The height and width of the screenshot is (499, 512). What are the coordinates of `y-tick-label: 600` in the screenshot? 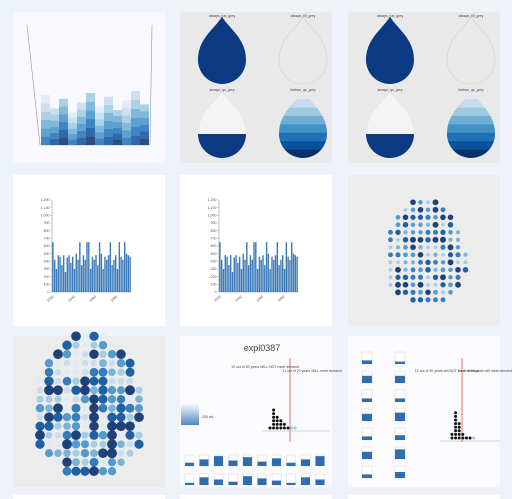 It's located at (214, 246).